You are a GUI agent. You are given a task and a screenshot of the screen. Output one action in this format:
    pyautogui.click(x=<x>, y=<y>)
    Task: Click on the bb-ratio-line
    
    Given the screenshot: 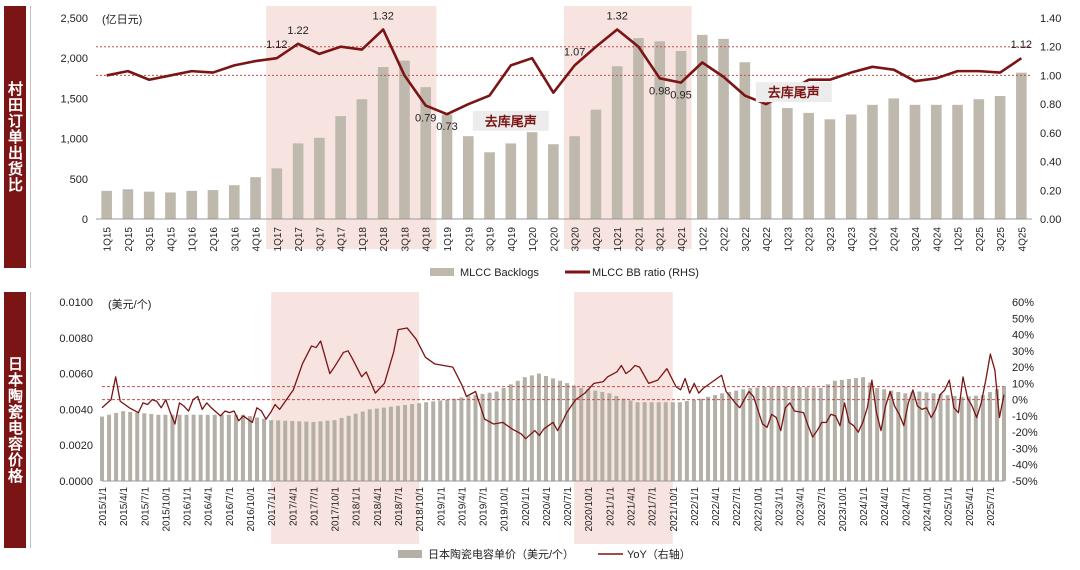 What is the action you would take?
    pyautogui.click(x=564, y=72)
    